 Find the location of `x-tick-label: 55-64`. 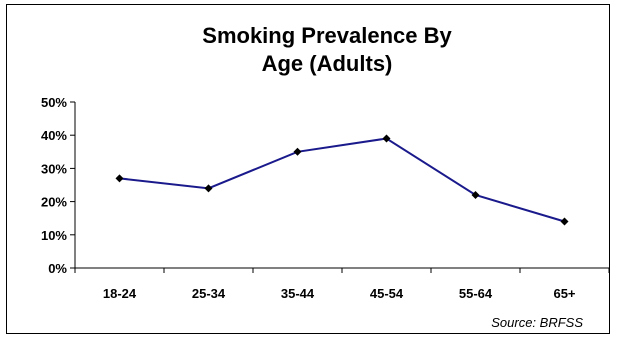

x-tick-label: 55-64 is located at coordinates (476, 293).